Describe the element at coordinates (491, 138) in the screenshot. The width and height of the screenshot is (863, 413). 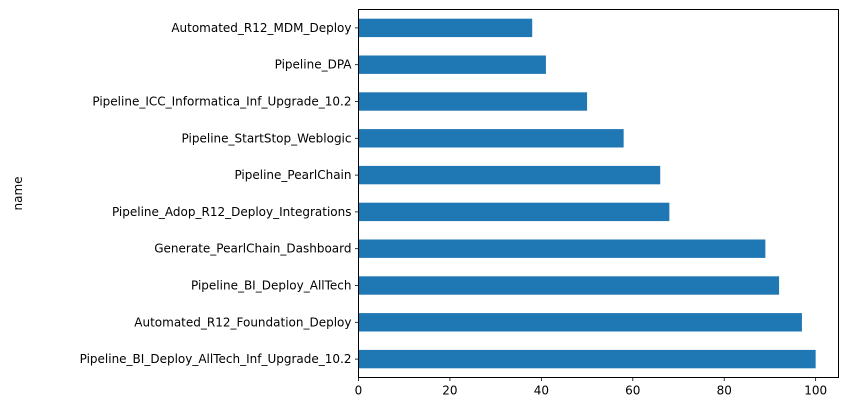
I see `bar-Pipeline_StartStop_Weblogic` at that location.